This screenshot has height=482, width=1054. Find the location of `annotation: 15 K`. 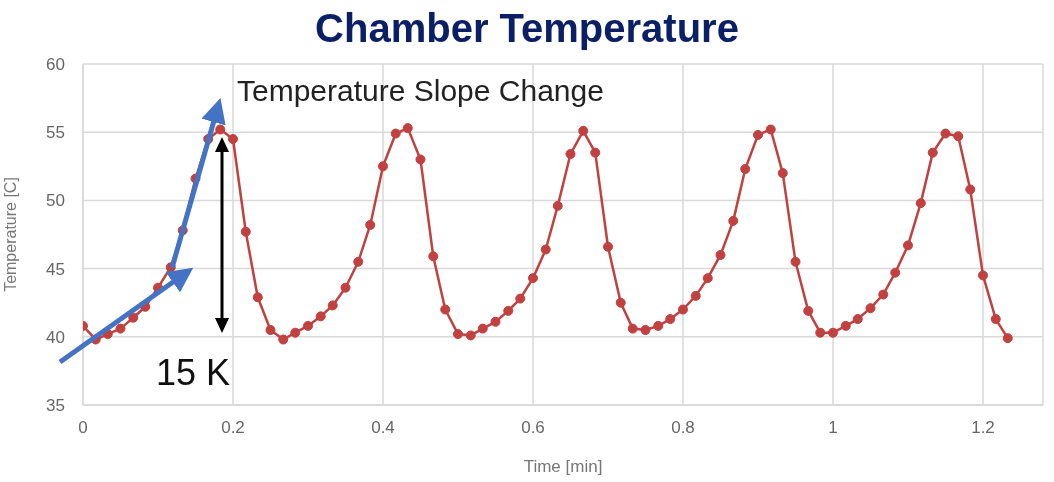

annotation: 15 K is located at coordinates (193, 373).